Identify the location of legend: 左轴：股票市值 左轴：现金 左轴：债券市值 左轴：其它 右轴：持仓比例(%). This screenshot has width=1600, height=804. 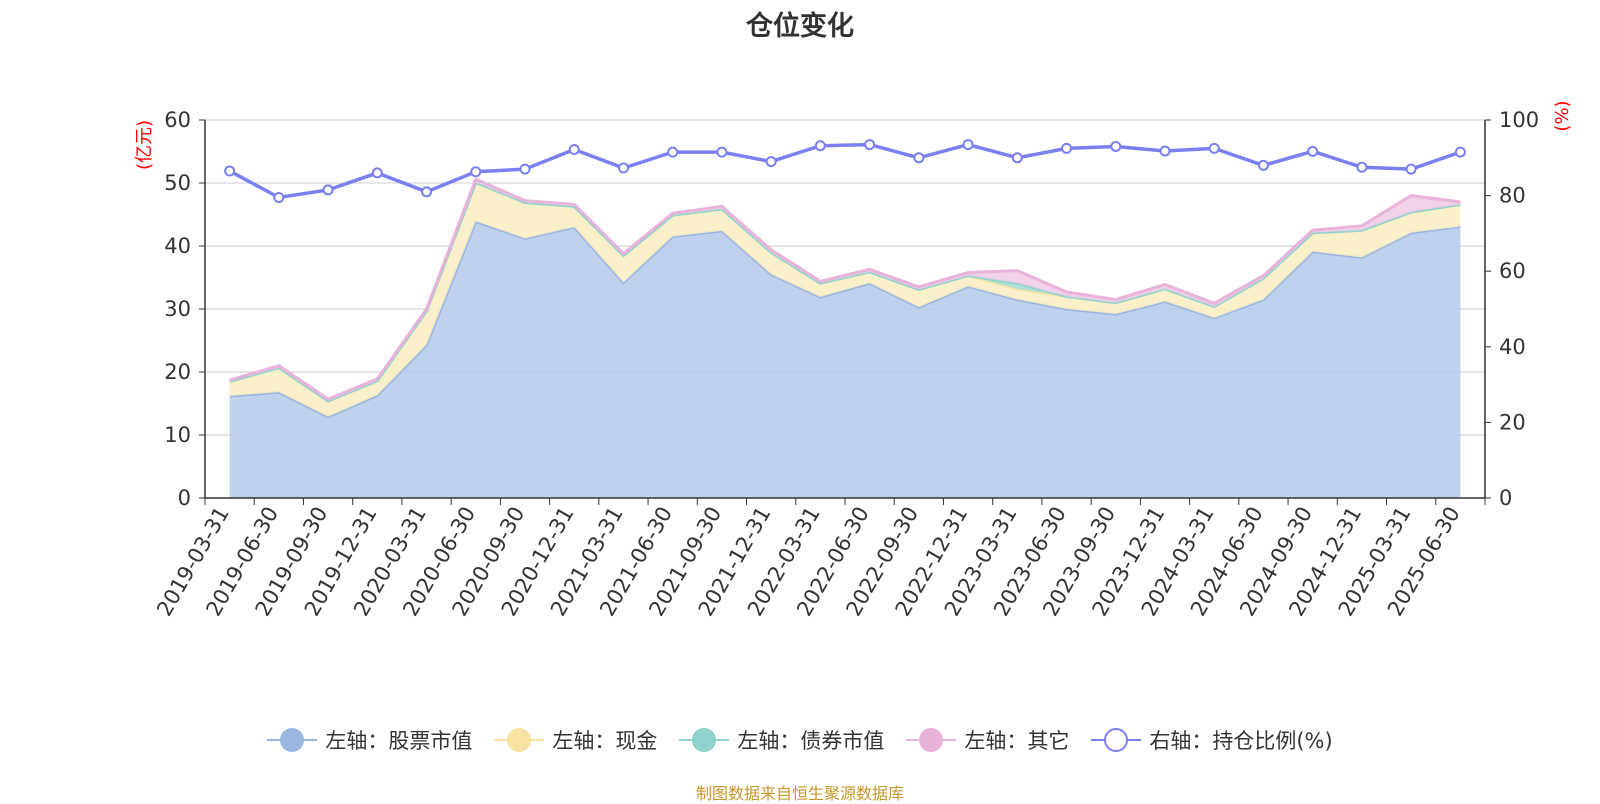
(800, 740).